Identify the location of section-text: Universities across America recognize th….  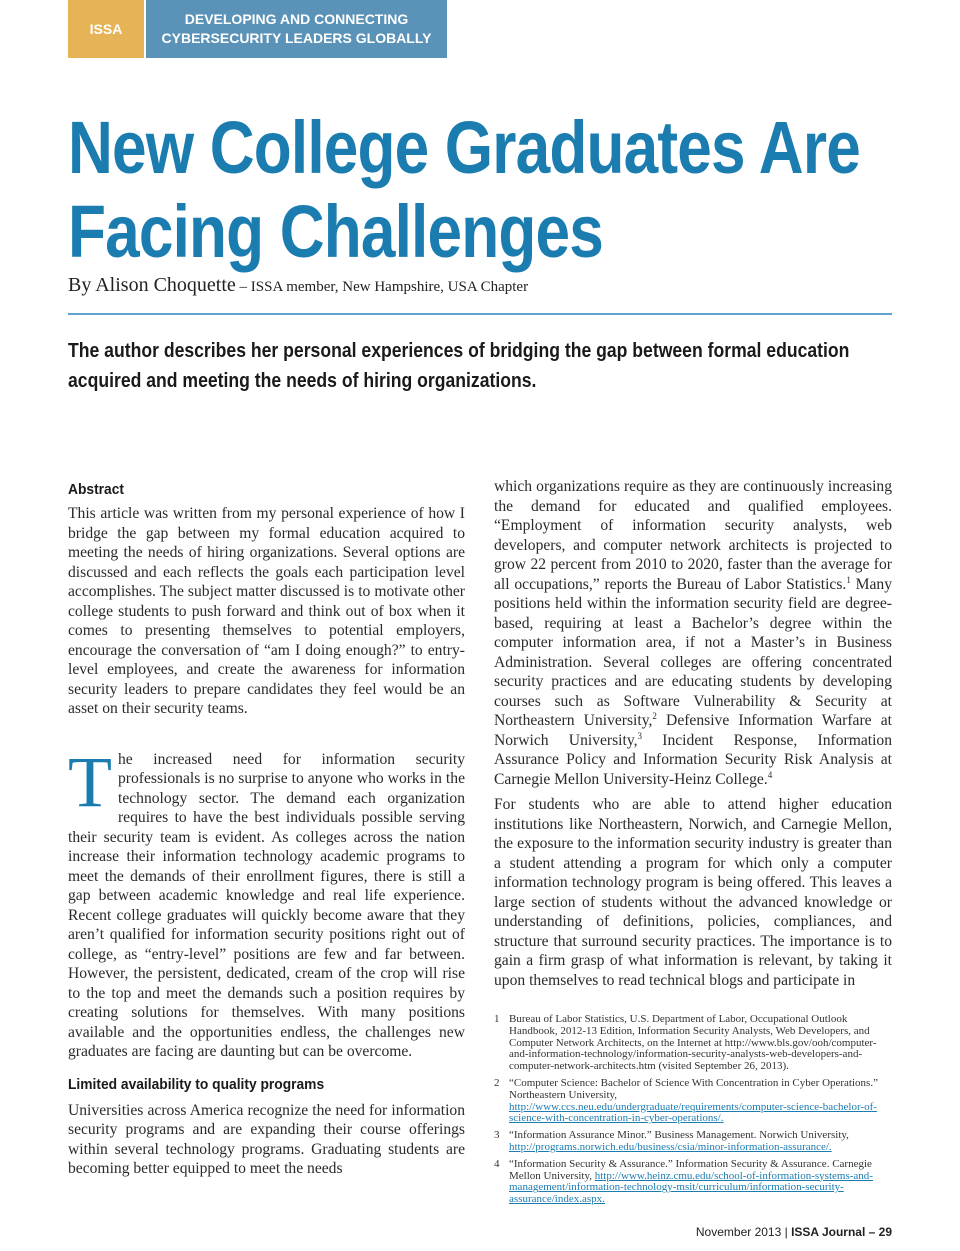
(266, 1139).